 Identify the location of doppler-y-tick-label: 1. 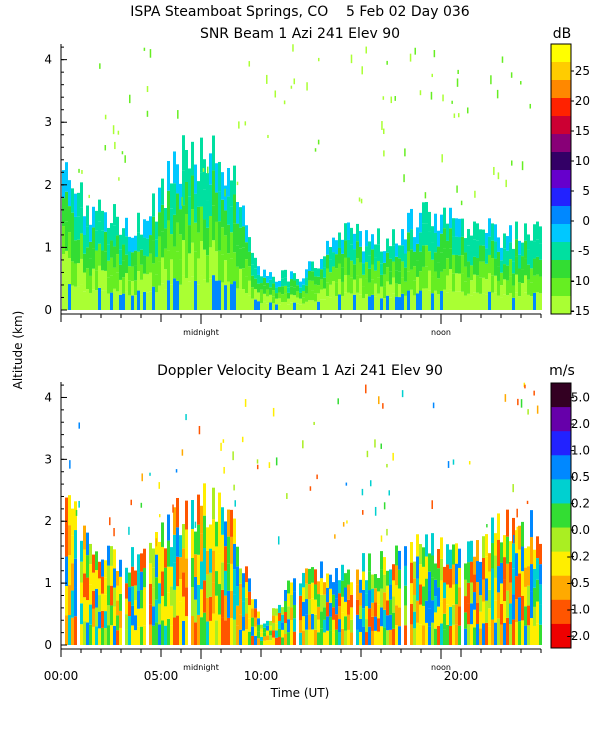
(48, 583).